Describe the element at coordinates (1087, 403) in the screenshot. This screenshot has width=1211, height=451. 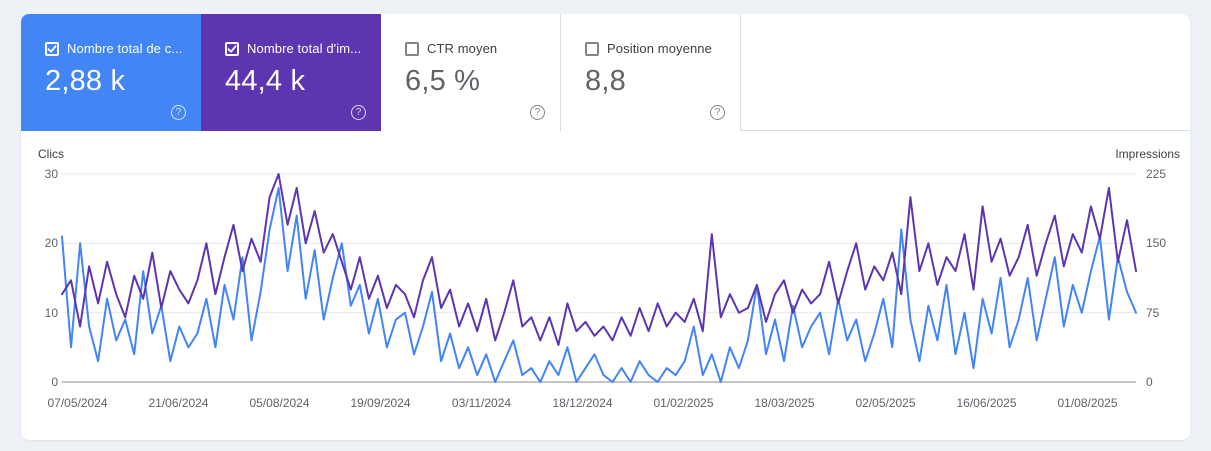
I see `x-axis-tick: 01/08/2025` at that location.